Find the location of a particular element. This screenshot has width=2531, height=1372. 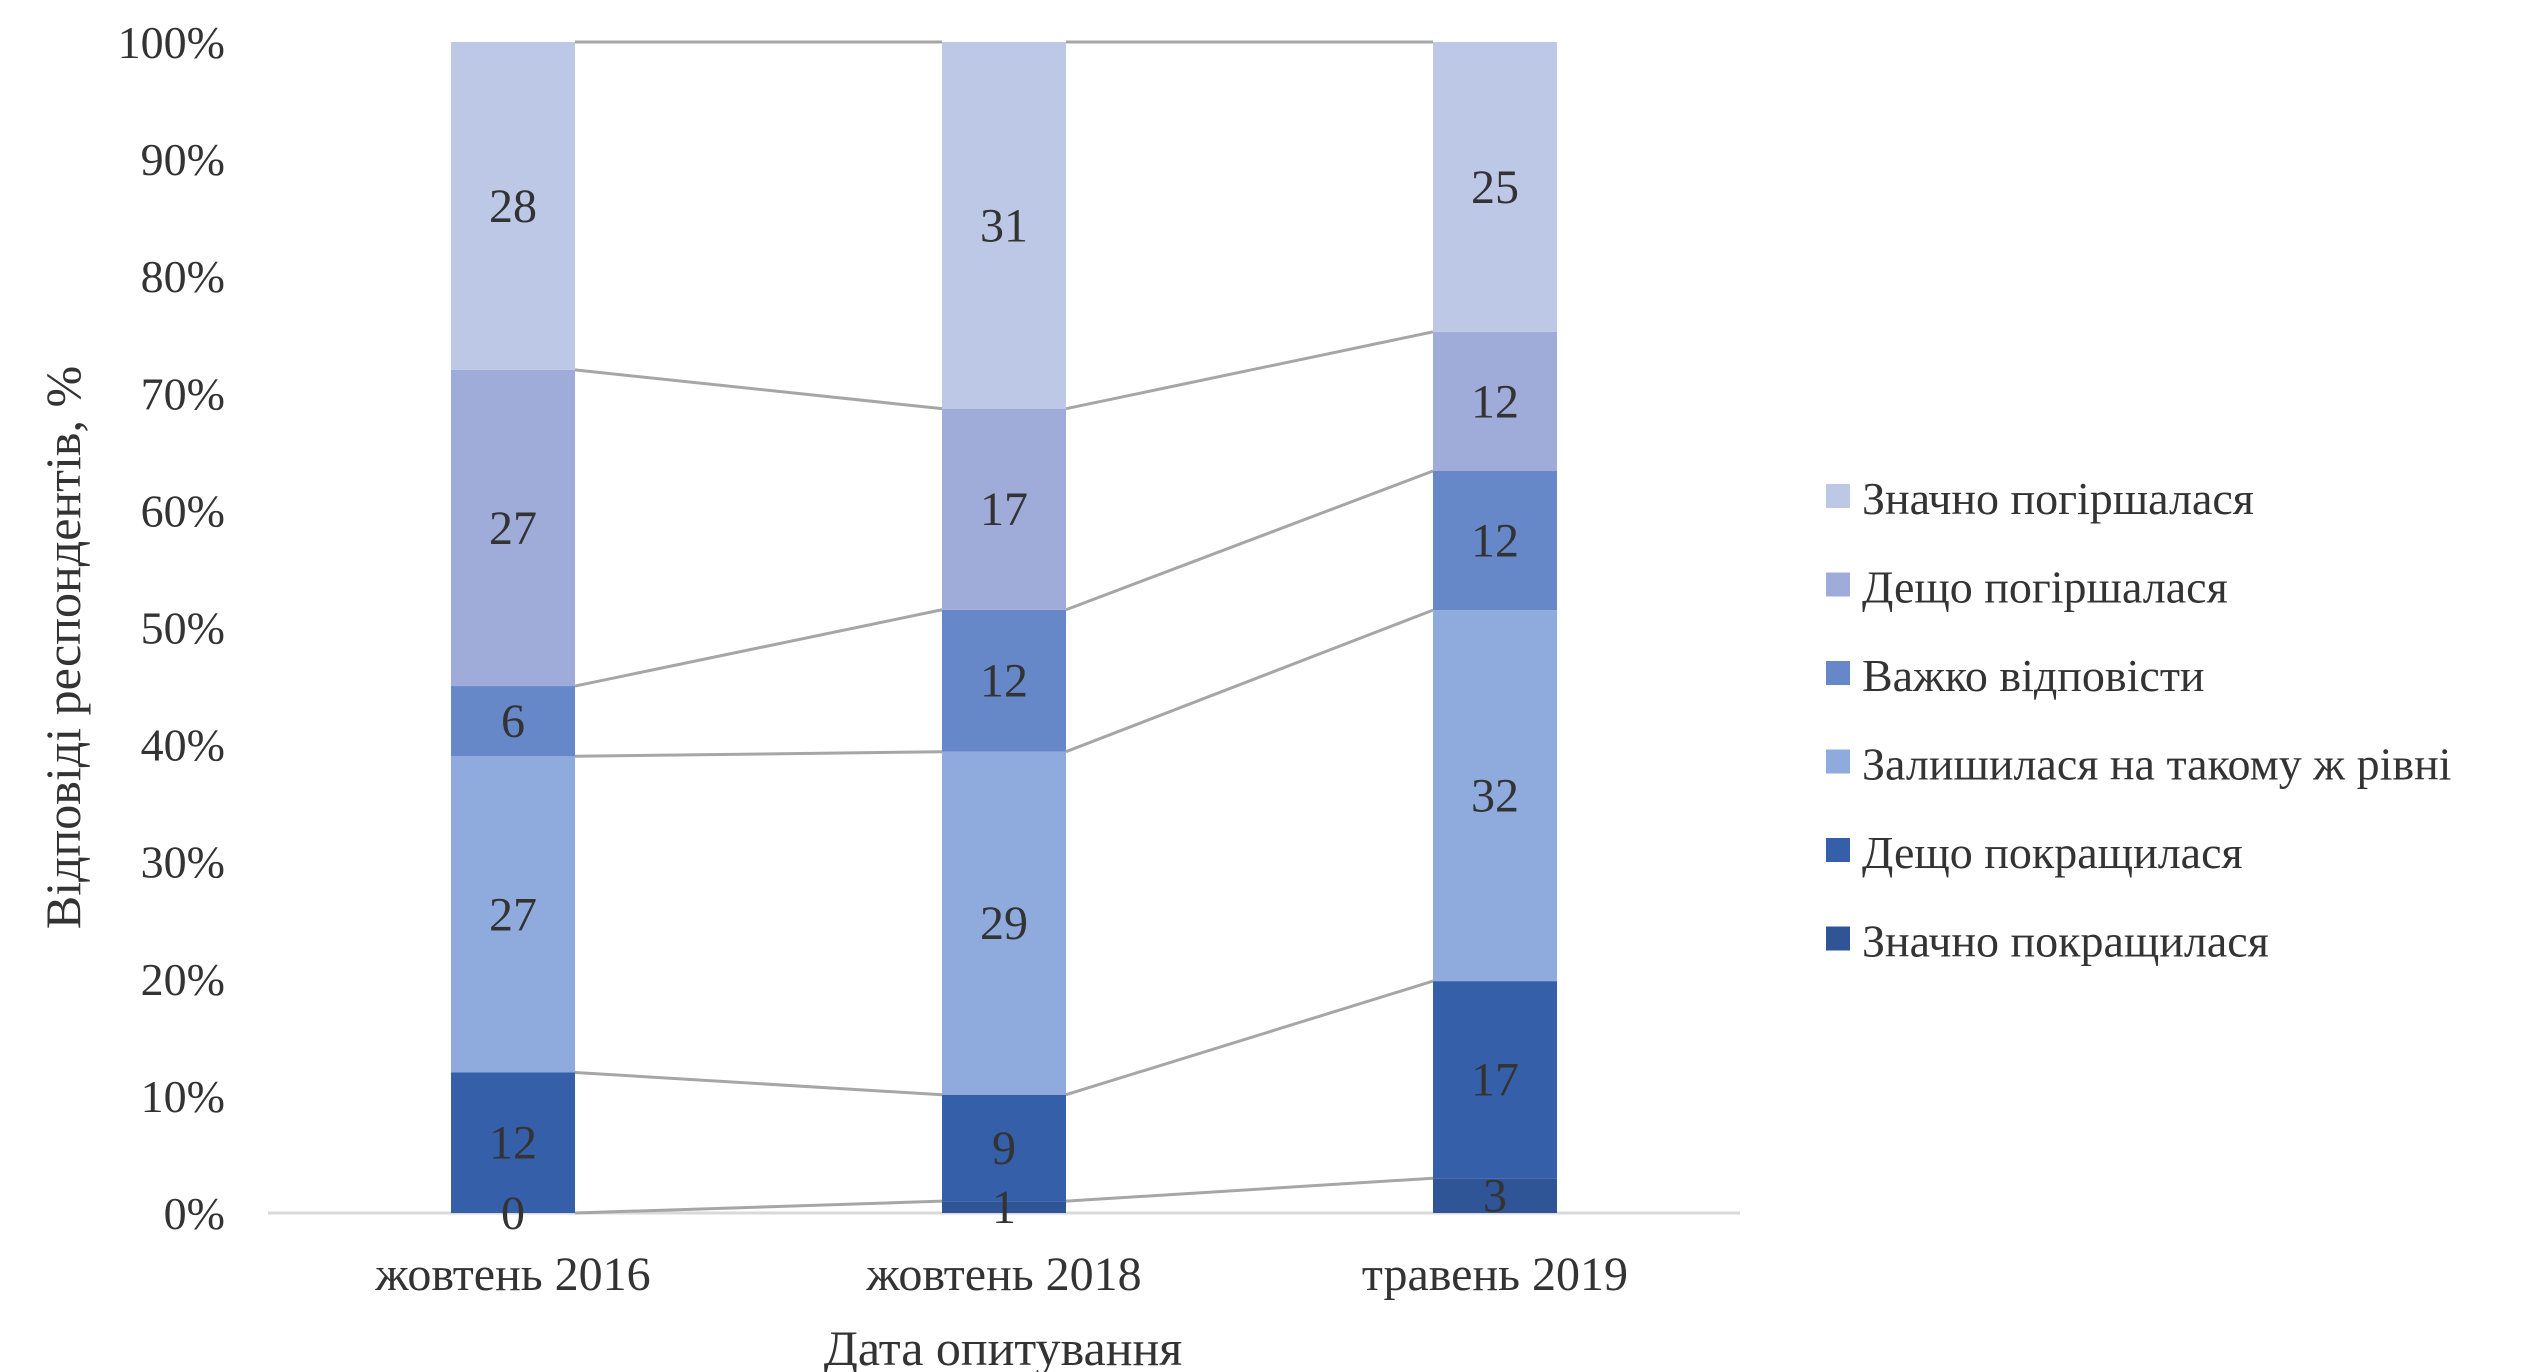

y-tick-label: 80% is located at coordinates (183, 276).